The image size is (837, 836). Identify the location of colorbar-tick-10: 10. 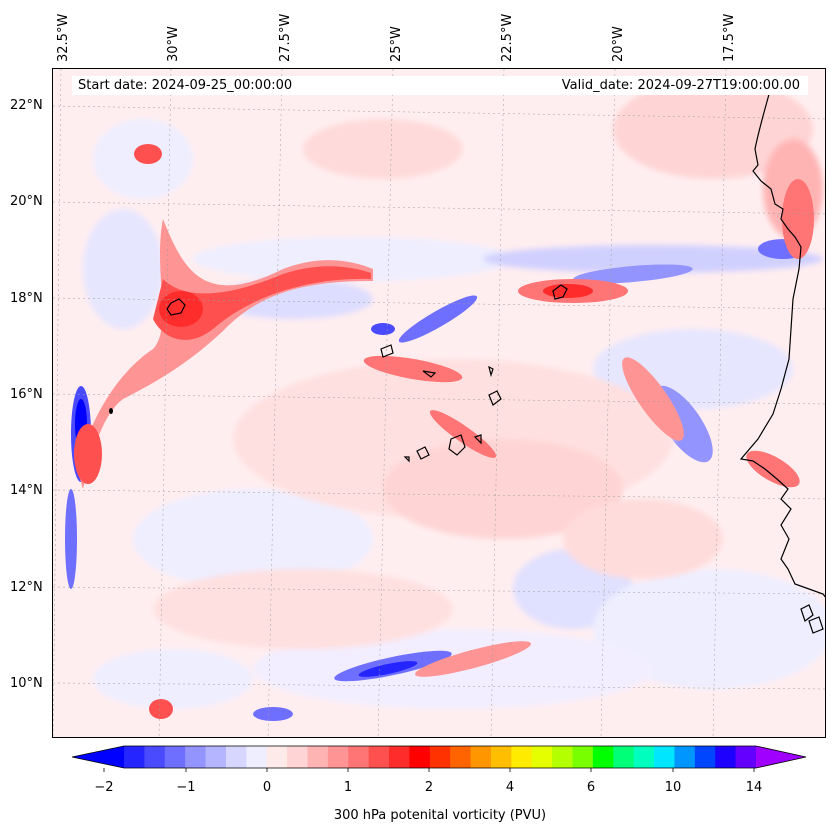
(673, 787).